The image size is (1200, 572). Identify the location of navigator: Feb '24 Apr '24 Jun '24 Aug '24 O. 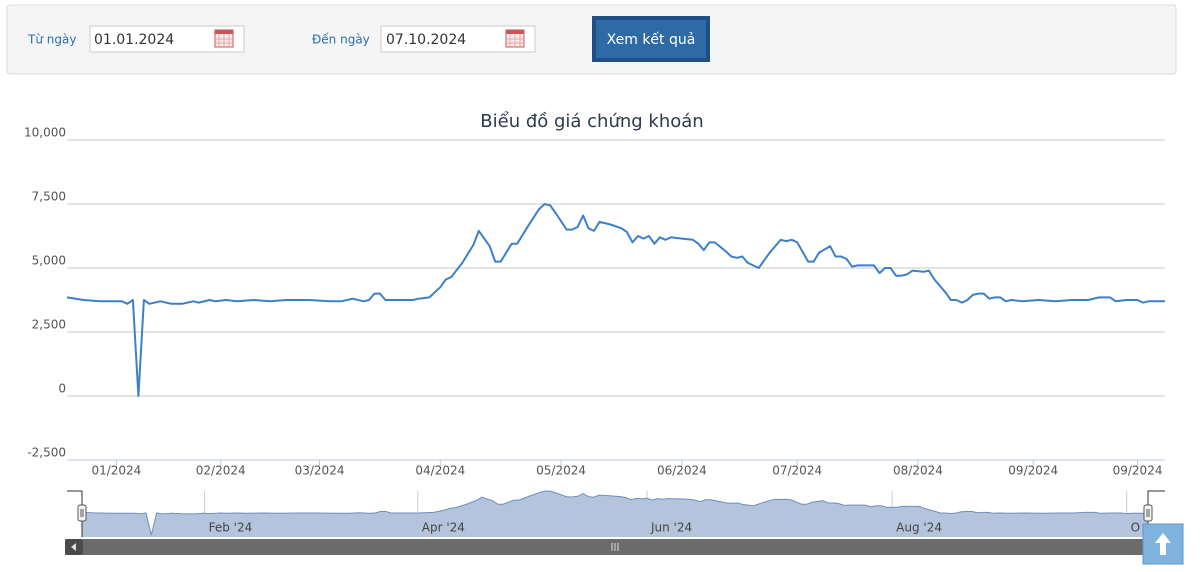
(616, 513).